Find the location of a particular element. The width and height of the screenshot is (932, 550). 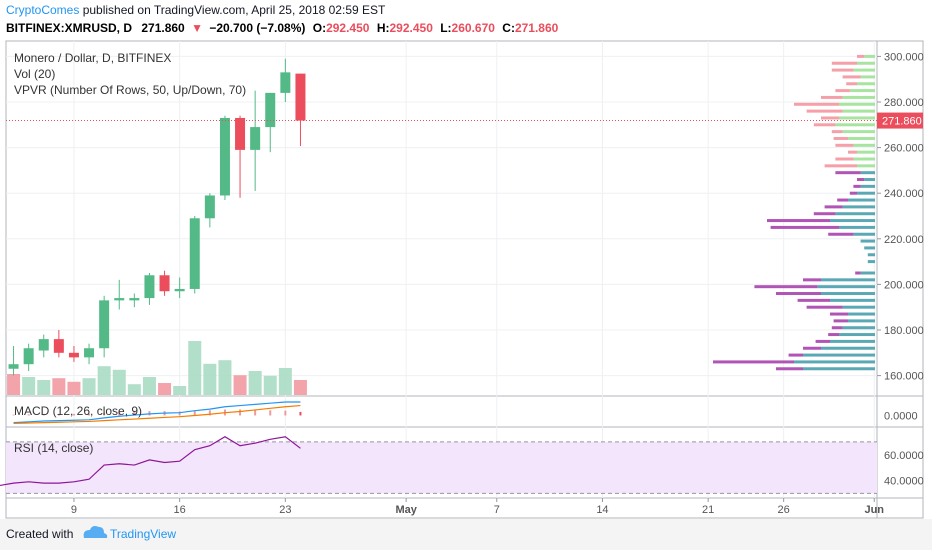

tradingview-brand-link: TradingView is located at coordinates (143, 534).